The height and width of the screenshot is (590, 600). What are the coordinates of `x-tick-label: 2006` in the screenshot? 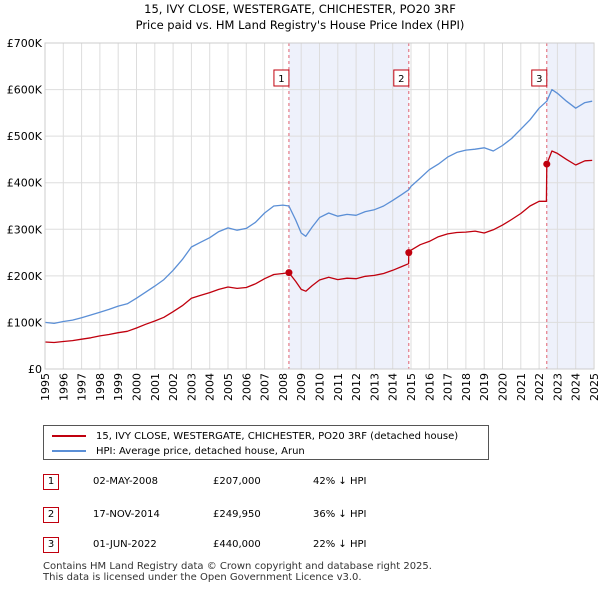 It's located at (246, 387).